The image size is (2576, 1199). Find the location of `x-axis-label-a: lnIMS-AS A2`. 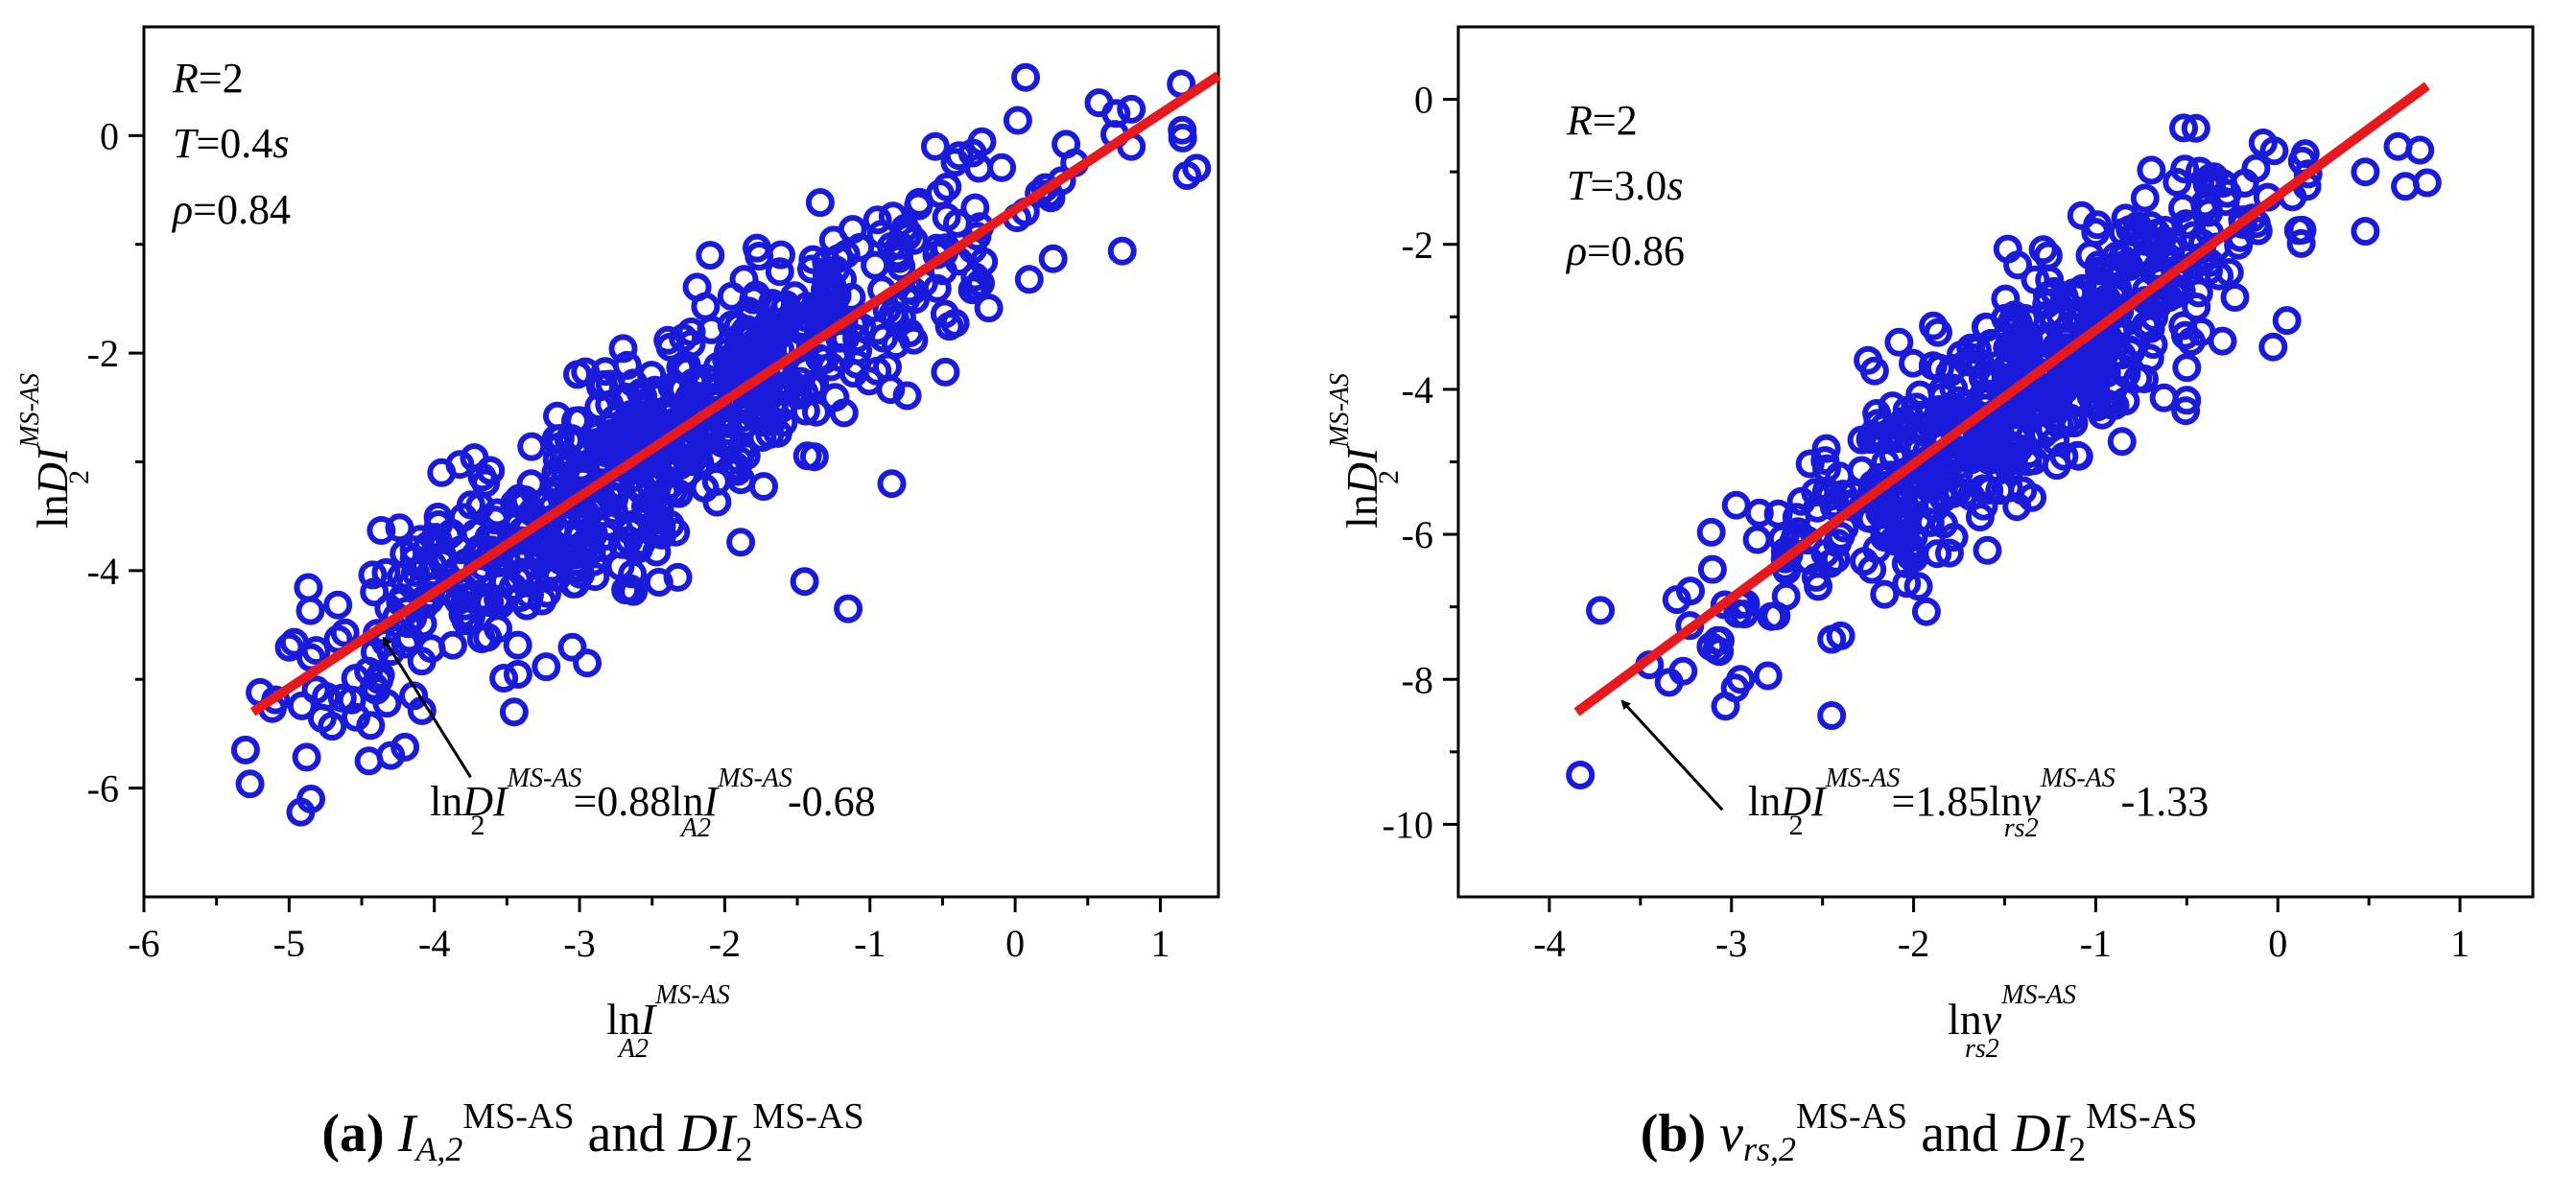

x-axis-label-a: lnIMS-AS A2 is located at coordinates (668, 1022).